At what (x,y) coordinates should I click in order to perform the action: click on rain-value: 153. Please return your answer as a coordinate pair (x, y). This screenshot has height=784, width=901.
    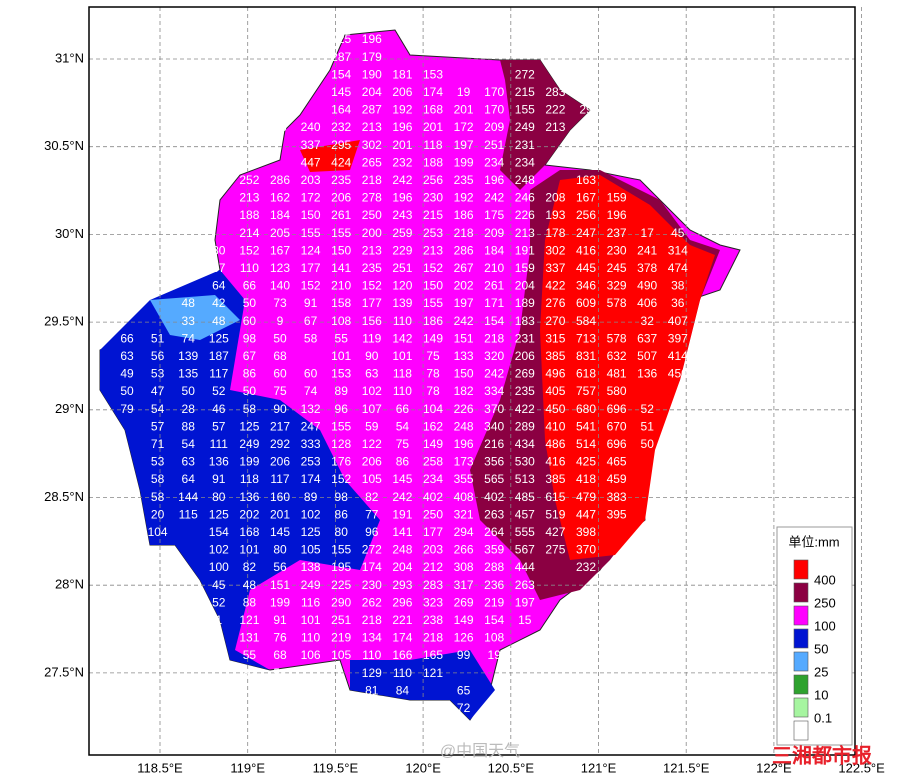
    Looking at the image, I should click on (341, 374).